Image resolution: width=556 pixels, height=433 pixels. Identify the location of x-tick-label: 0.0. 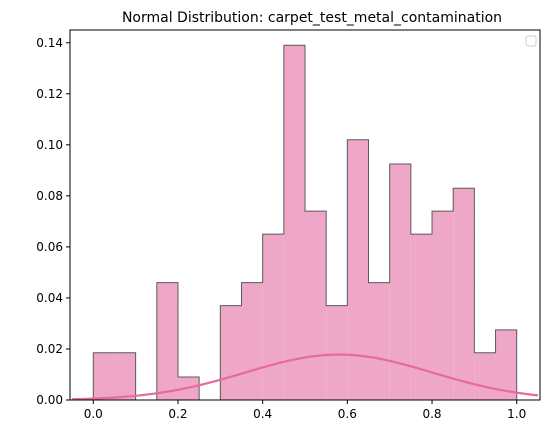
(93, 414).